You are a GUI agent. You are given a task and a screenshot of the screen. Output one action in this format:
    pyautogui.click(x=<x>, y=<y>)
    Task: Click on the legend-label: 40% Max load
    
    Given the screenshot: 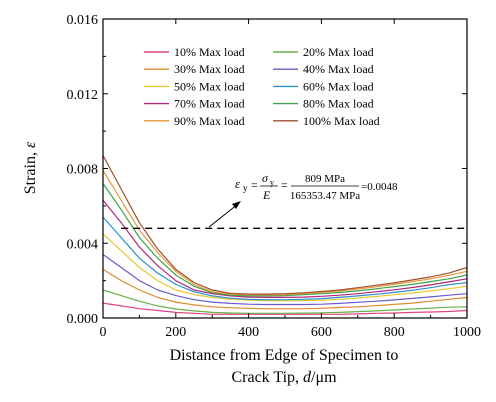 What is the action you would take?
    pyautogui.click(x=338, y=69)
    